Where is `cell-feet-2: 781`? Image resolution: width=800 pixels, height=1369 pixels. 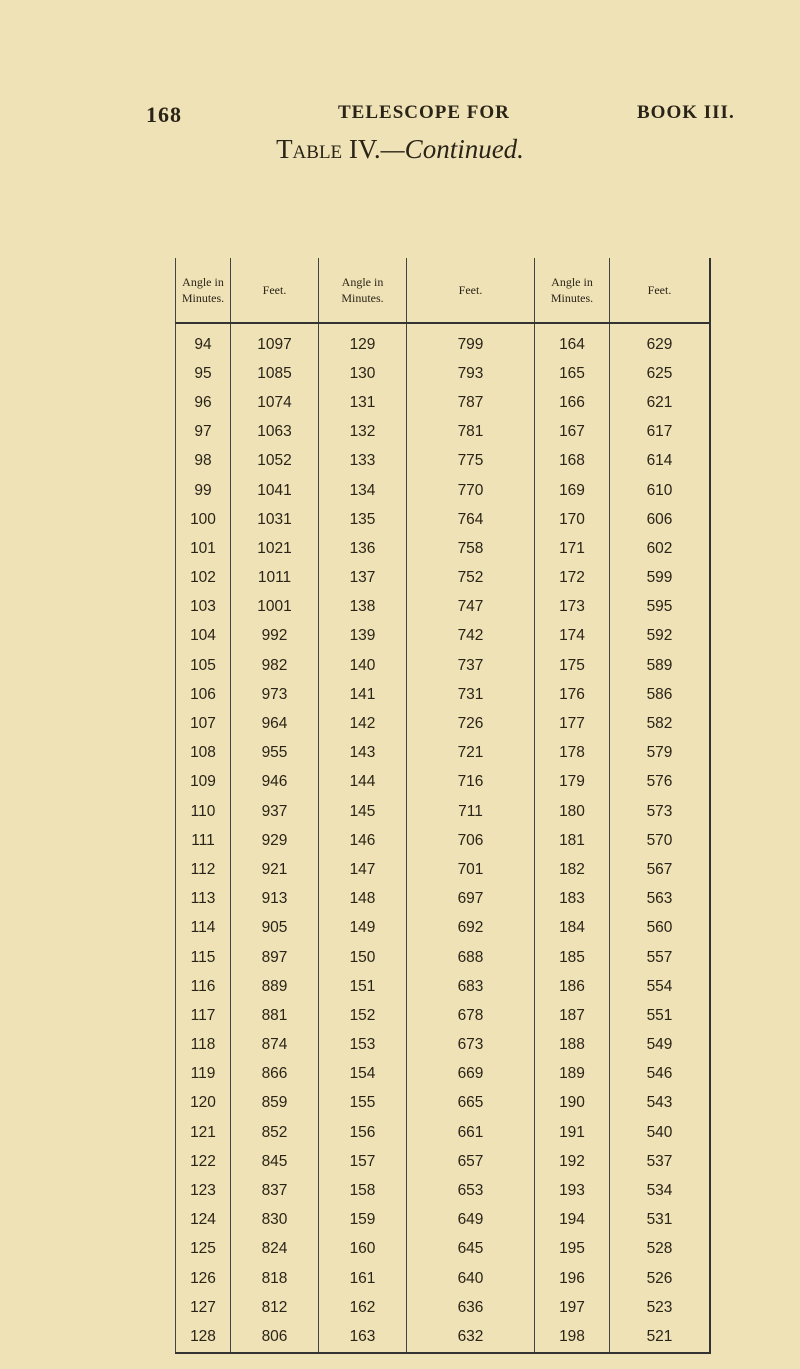 cell-feet-2: 781 is located at coordinates (470, 432).